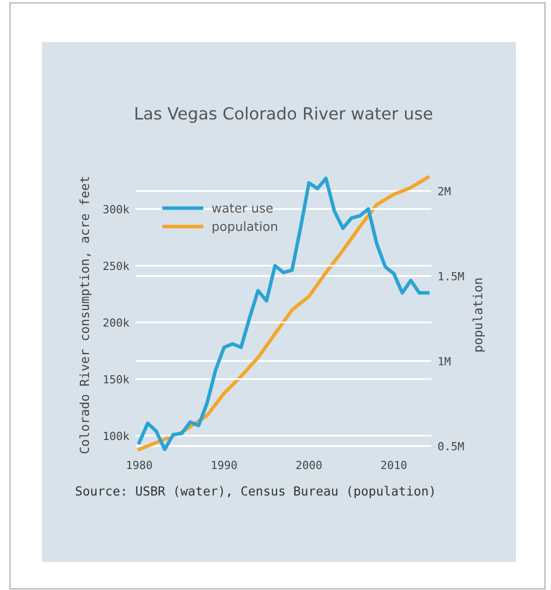 Image resolution: width=551 pixels, height=590 pixels. Describe the element at coordinates (85, 315) in the screenshot. I see `y-axis-title: Colorado River consumption, acre feet` at that location.